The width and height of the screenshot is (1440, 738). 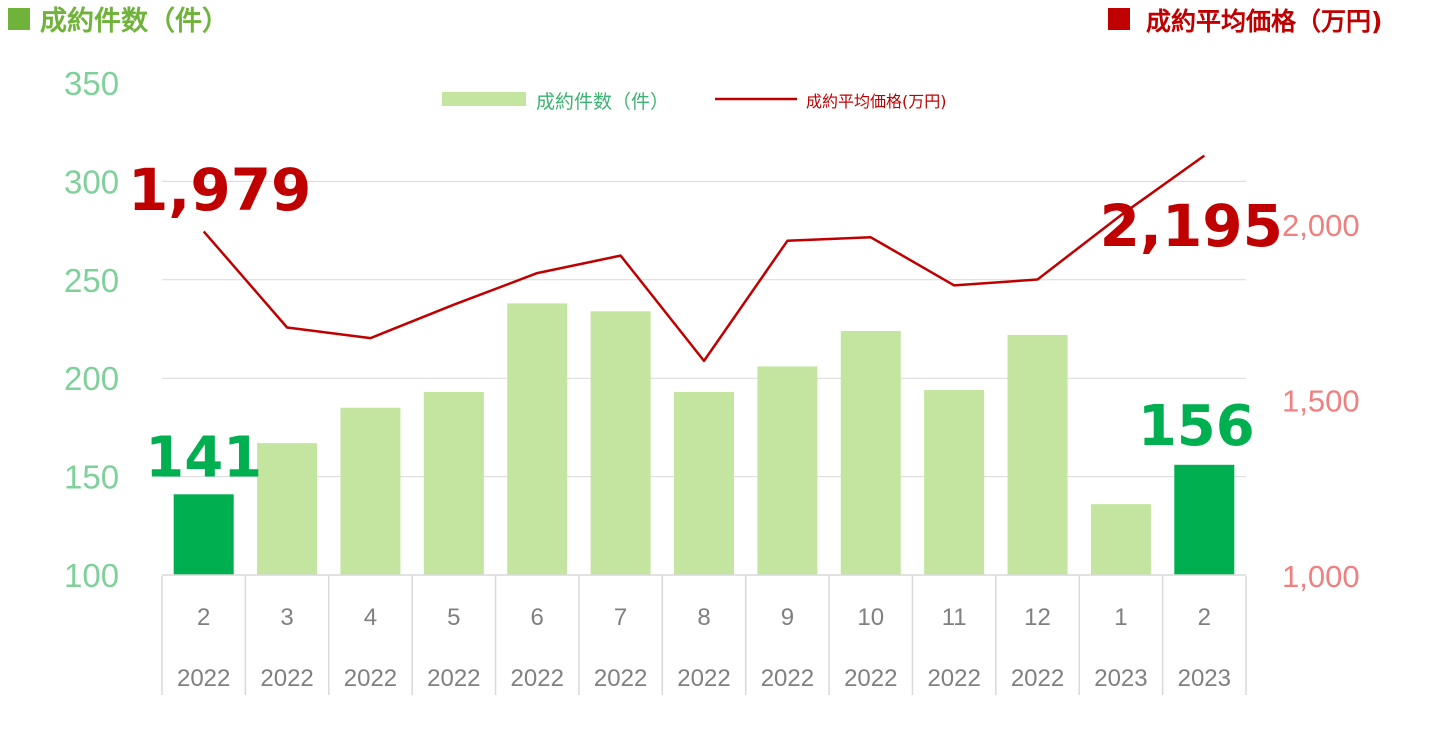 What do you see at coordinates (134, 21) in the screenshot?
I see `left-title-text: 成約件数（件）` at bounding box center [134, 21].